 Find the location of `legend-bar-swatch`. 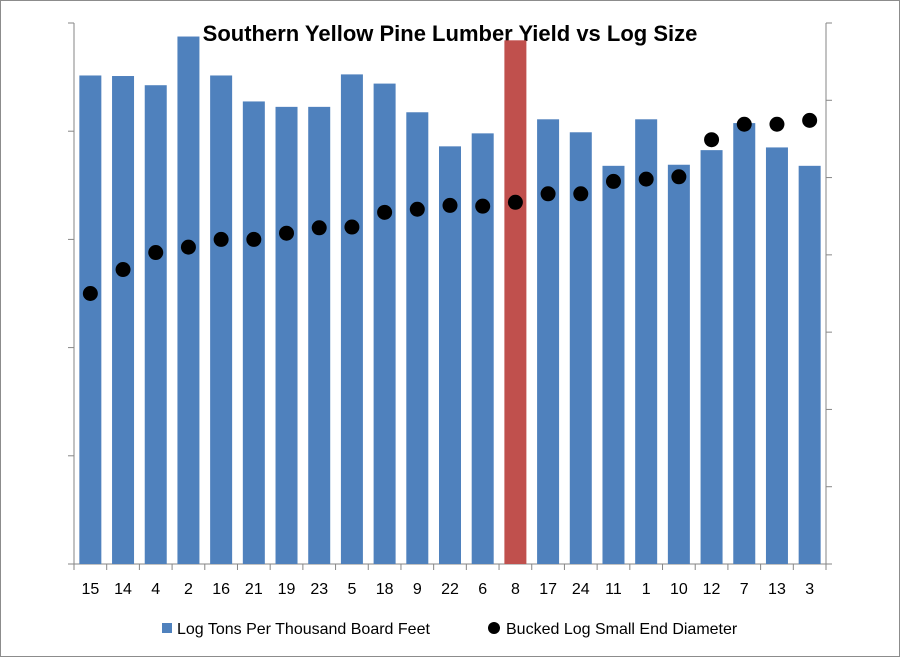

legend-bar-swatch is located at coordinates (167, 628).